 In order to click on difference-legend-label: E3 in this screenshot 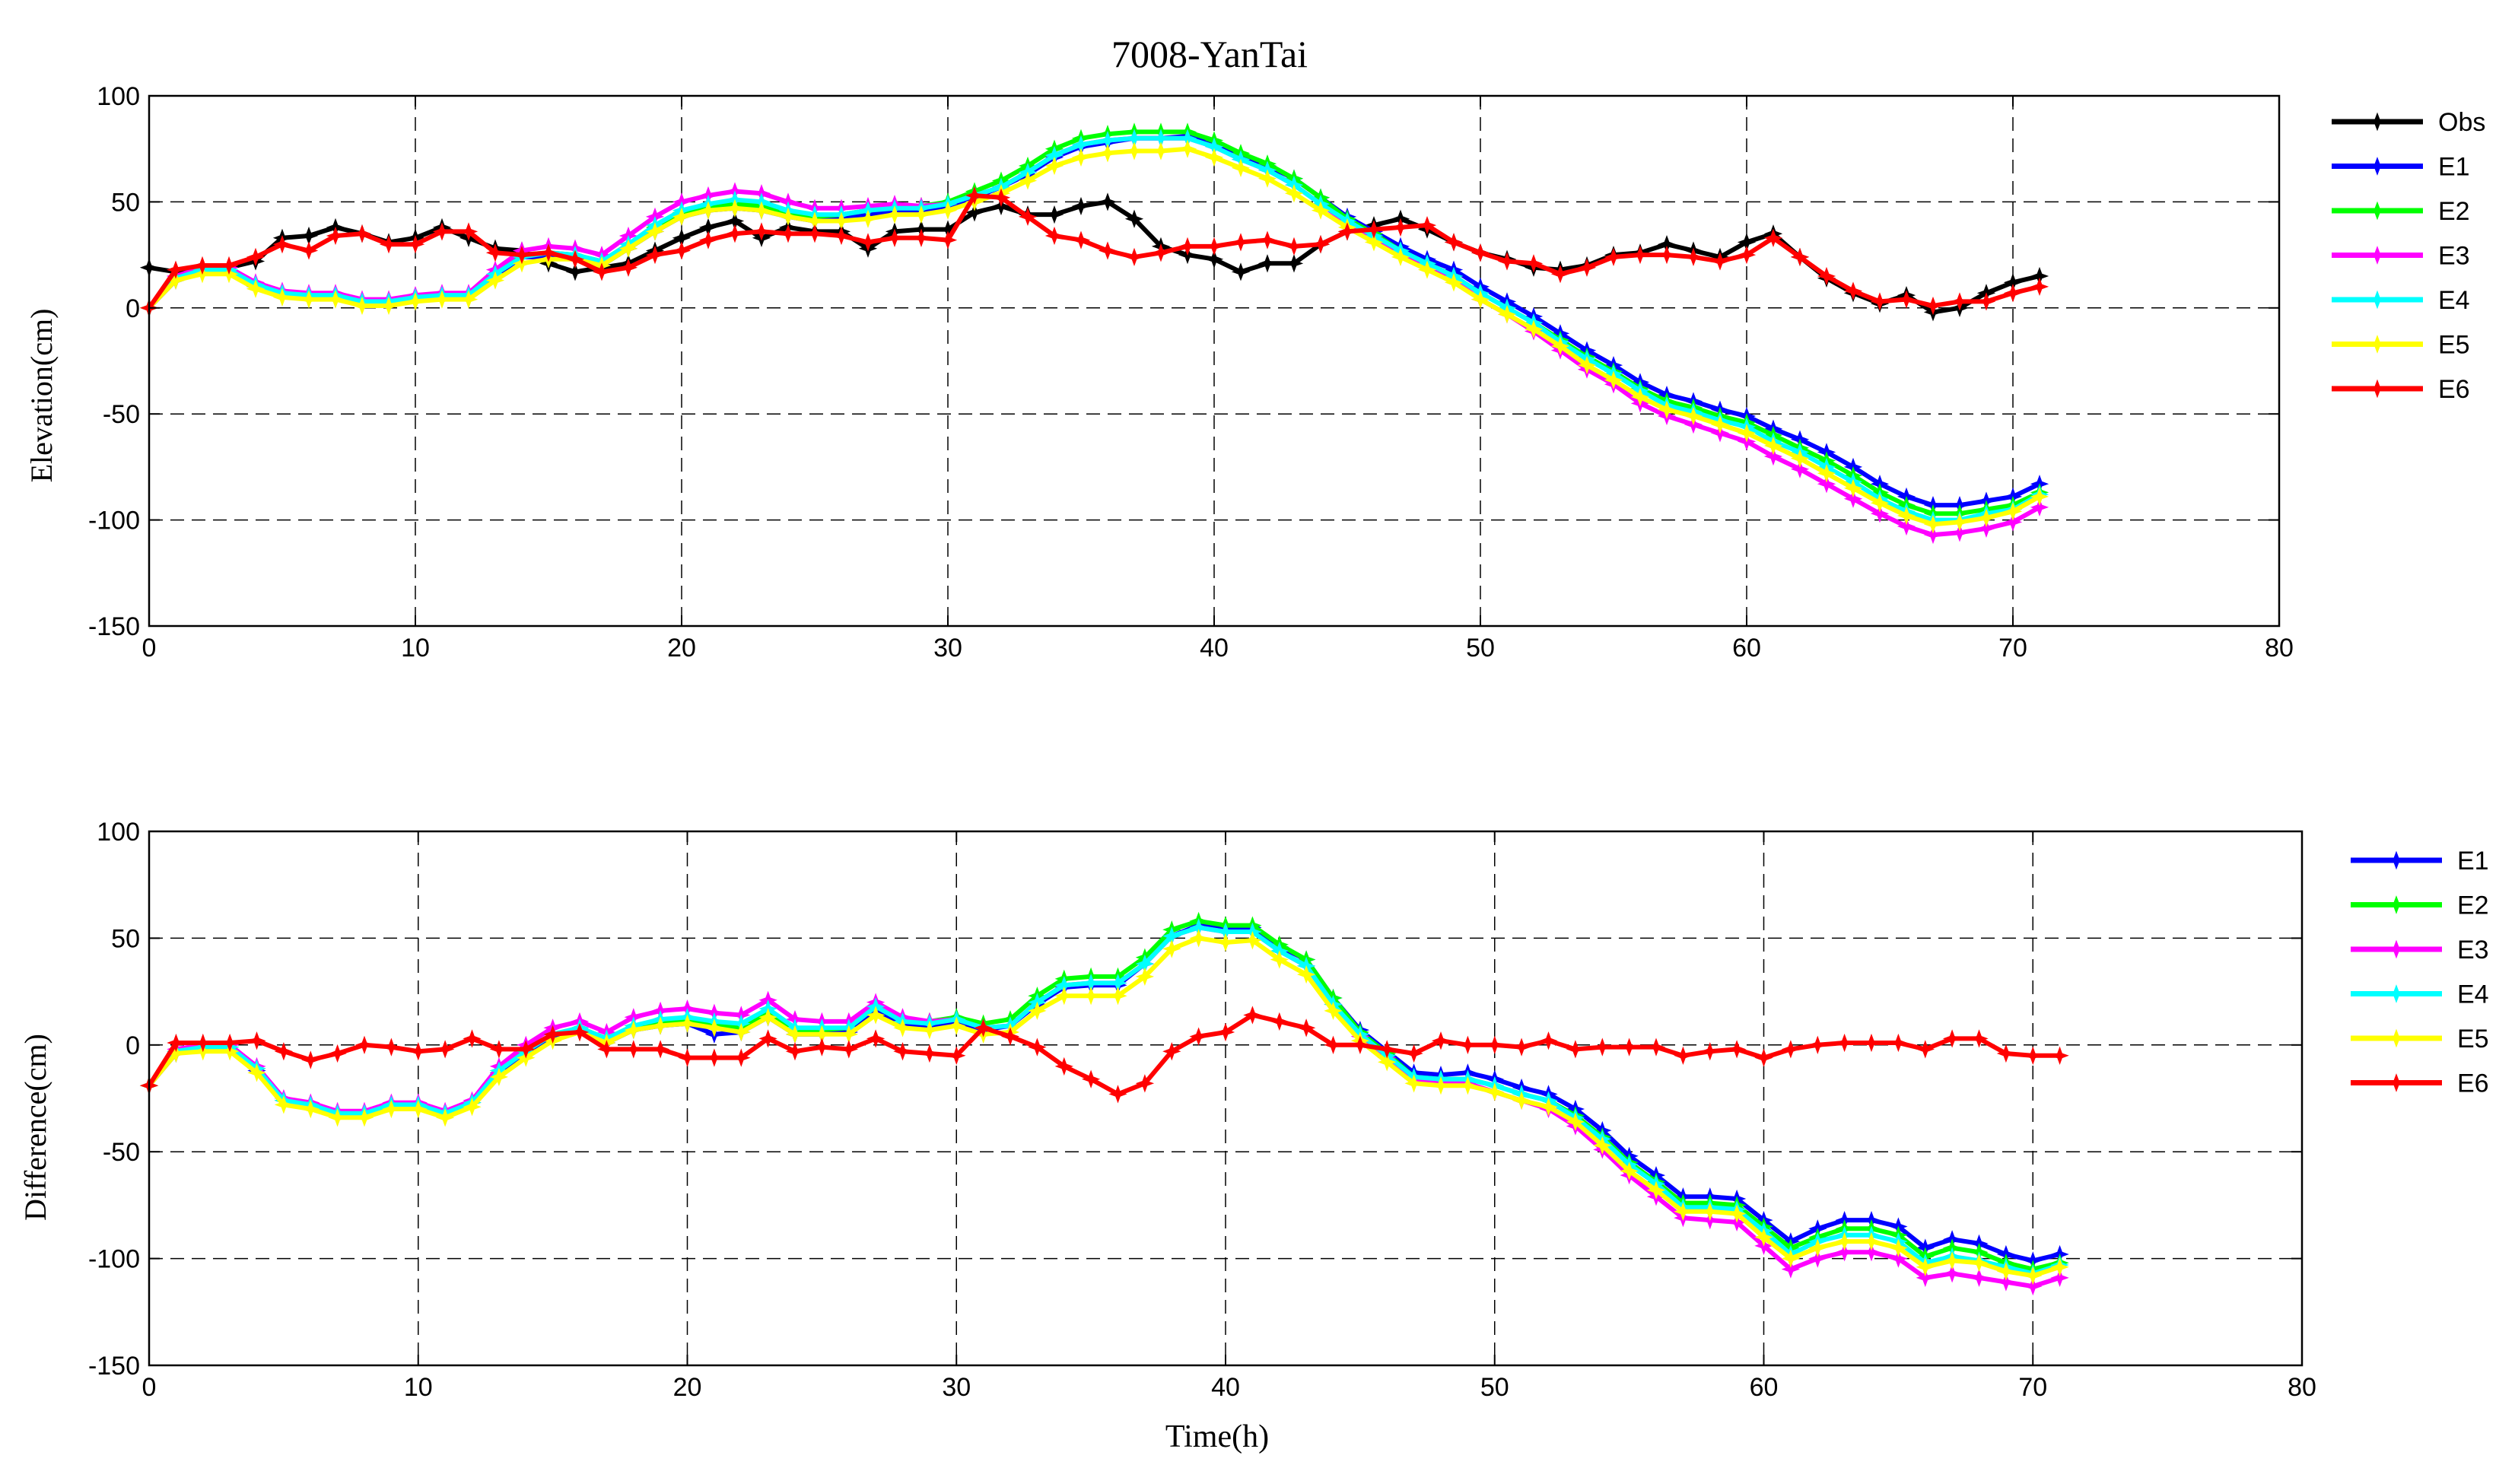, I will do `click(2473, 950)`.